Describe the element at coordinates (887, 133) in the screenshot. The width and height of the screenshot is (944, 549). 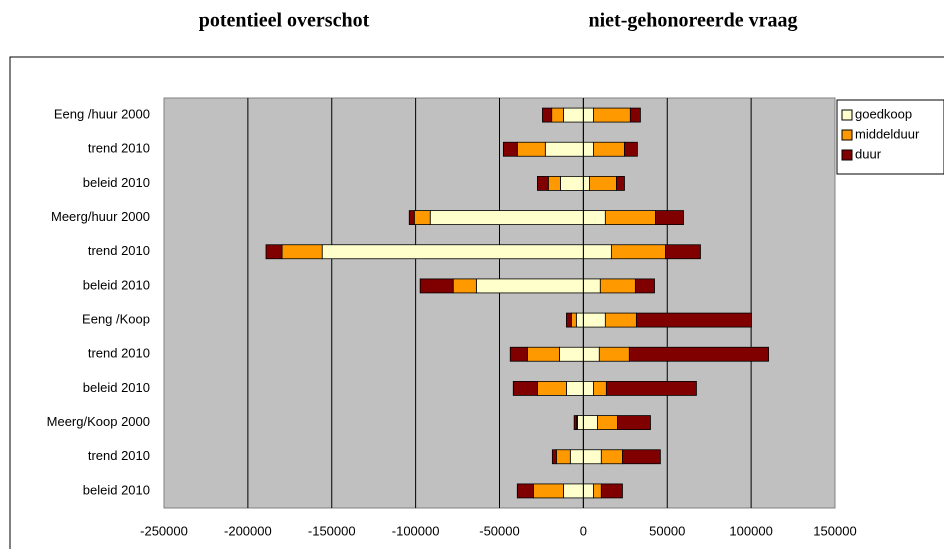
I see `legend-label: middelduur` at that location.